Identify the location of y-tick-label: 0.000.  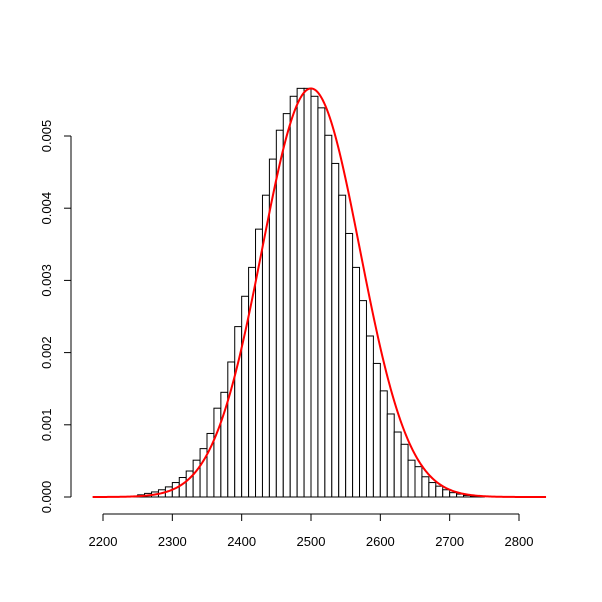
(46, 497).